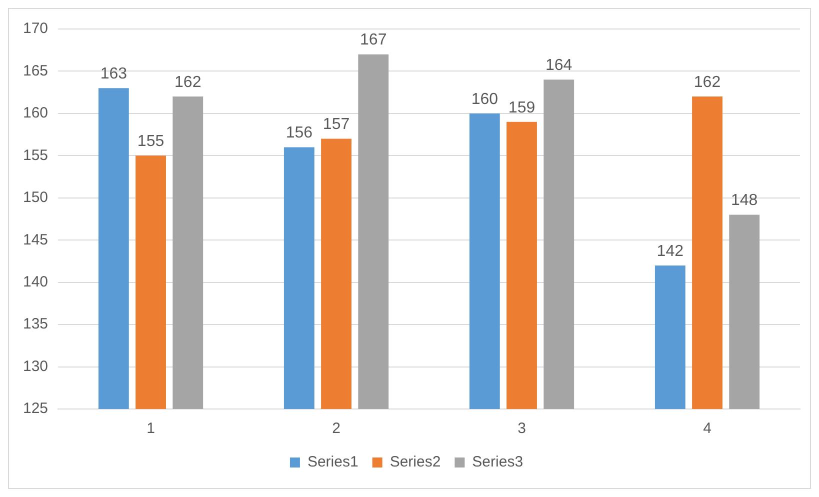 Image resolution: width=819 pixels, height=497 pixels. Describe the element at coordinates (498, 462) in the screenshot. I see `legend-label: Series3` at that location.